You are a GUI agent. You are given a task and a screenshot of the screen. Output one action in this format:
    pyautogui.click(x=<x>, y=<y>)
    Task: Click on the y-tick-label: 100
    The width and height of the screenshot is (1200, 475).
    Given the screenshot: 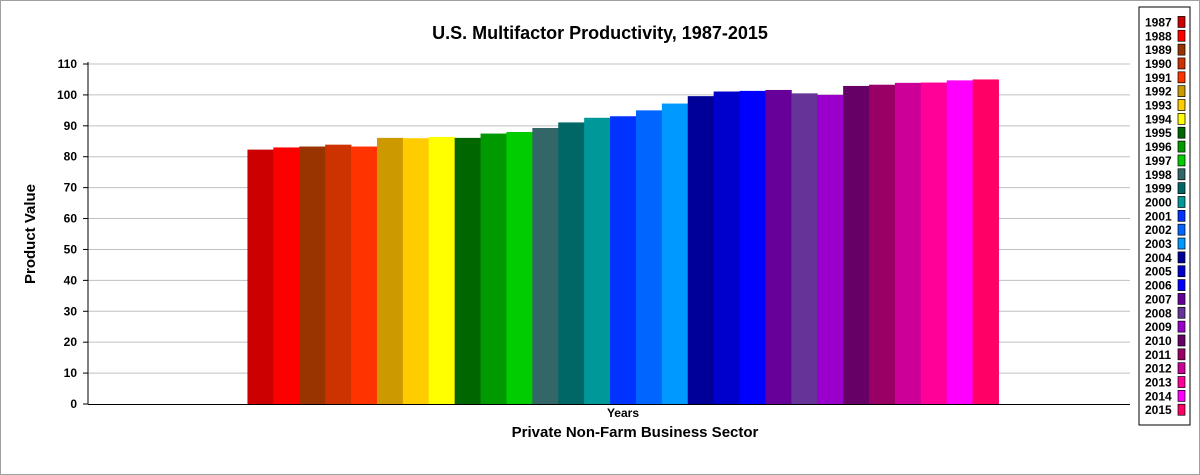 What is the action you would take?
    pyautogui.click(x=67, y=95)
    